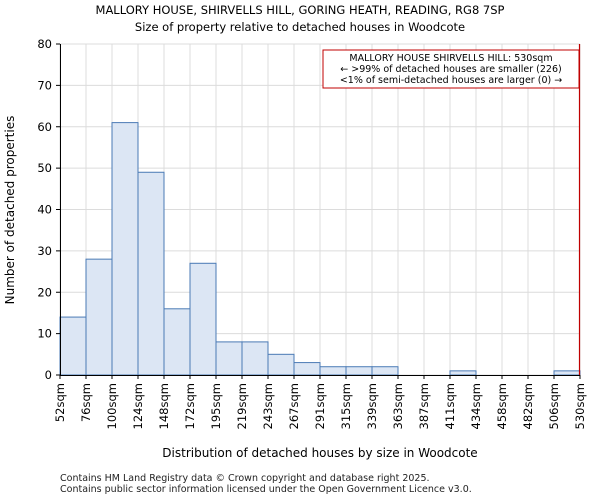 This screenshot has height=500, width=600. I want to click on x-tick-label: 482sqm, so click(528, 406).